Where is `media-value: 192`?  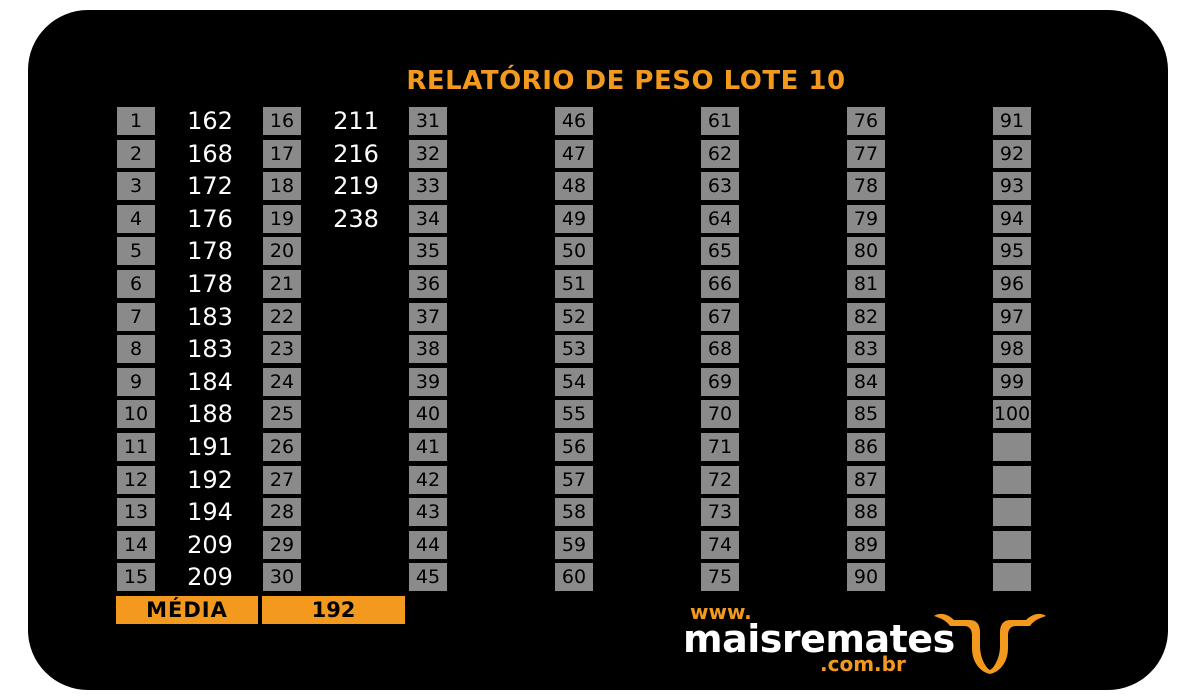
media-value: 192 is located at coordinates (333, 610).